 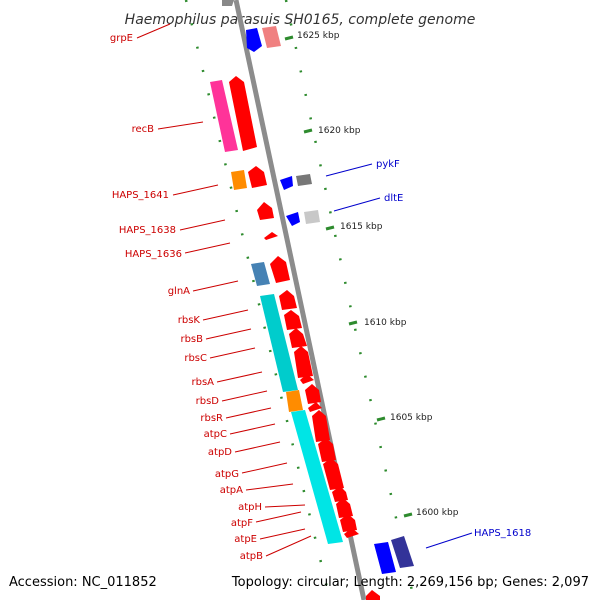 I want to click on kbp-label-1625: 1625 kbp, so click(x=318, y=36).